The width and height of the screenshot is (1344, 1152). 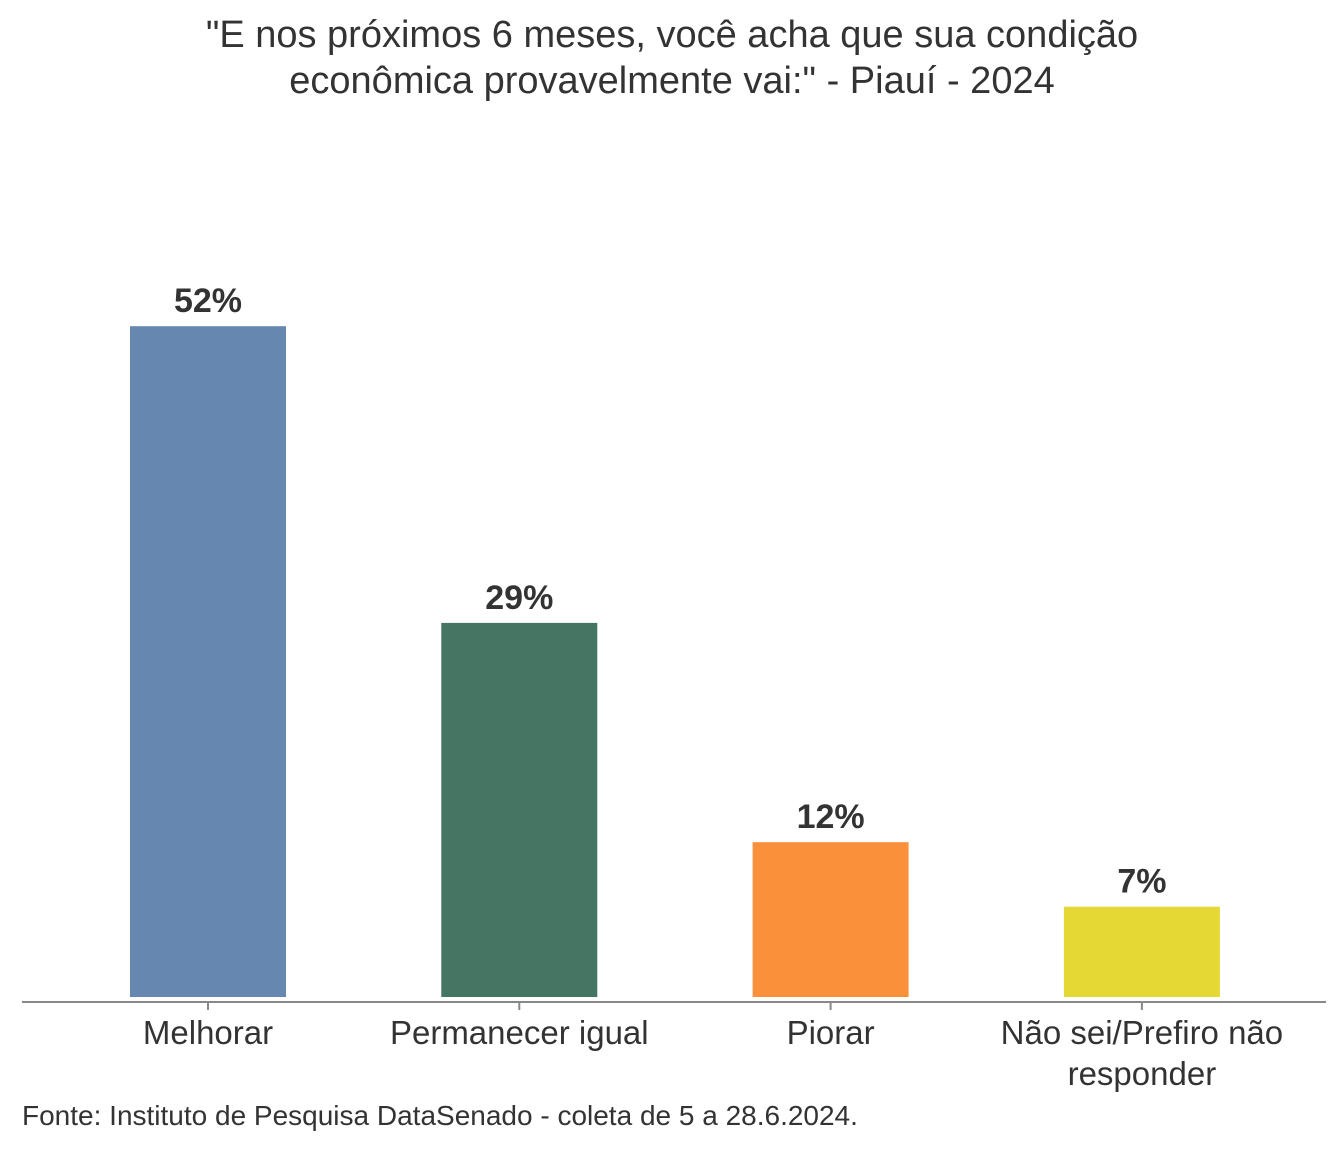 I want to click on bar-value-label-2: 12%, so click(x=831, y=817).